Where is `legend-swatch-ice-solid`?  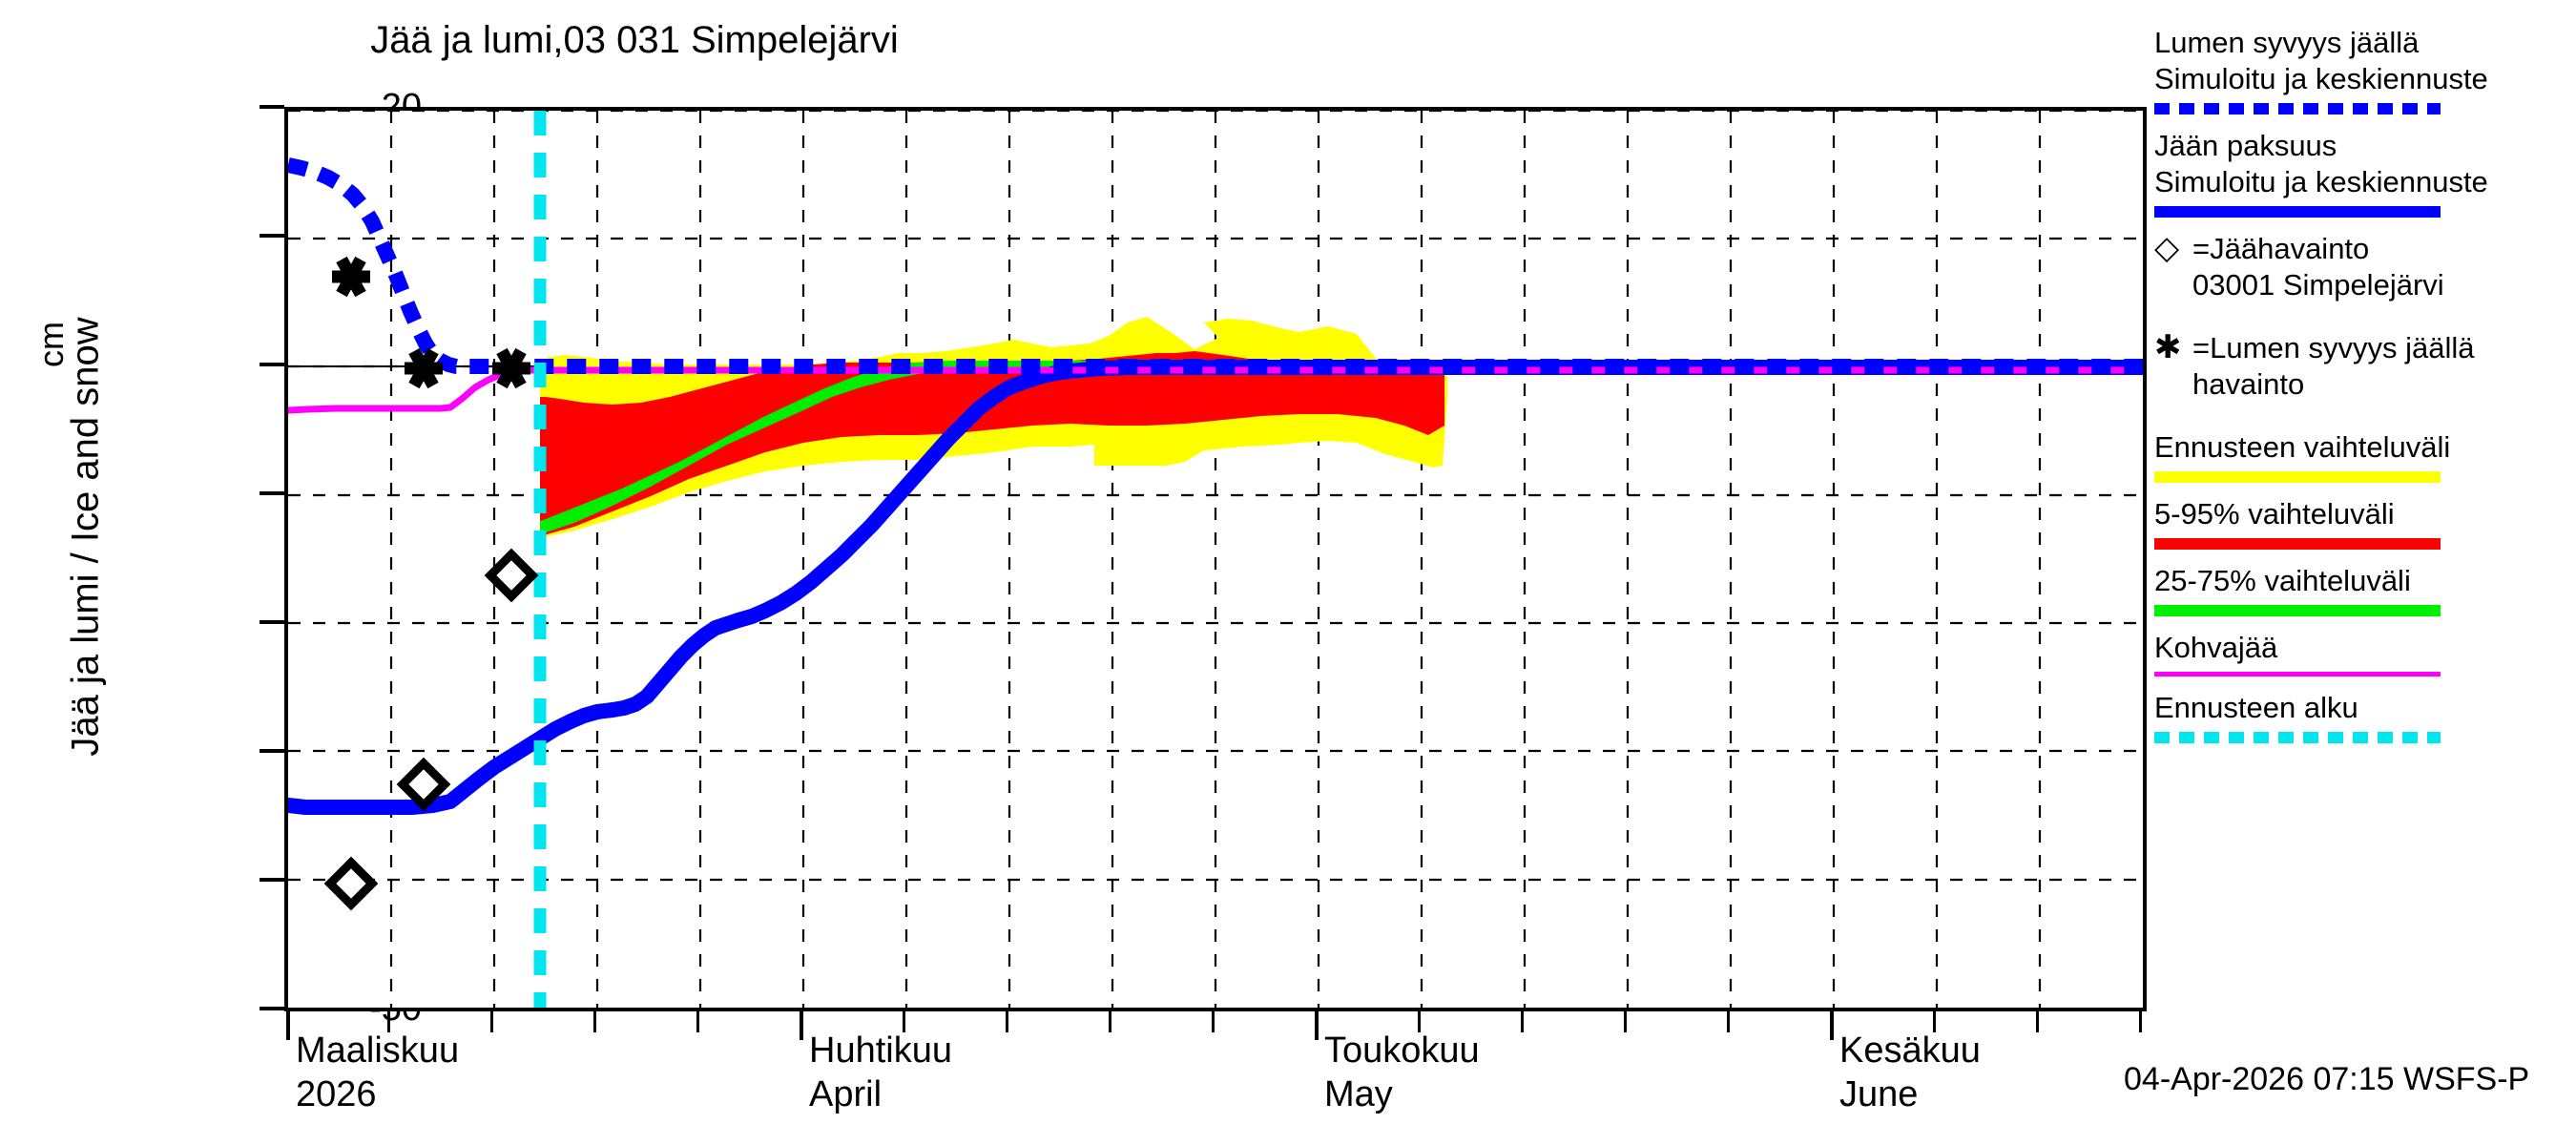
legend-swatch-ice-solid is located at coordinates (2297, 212).